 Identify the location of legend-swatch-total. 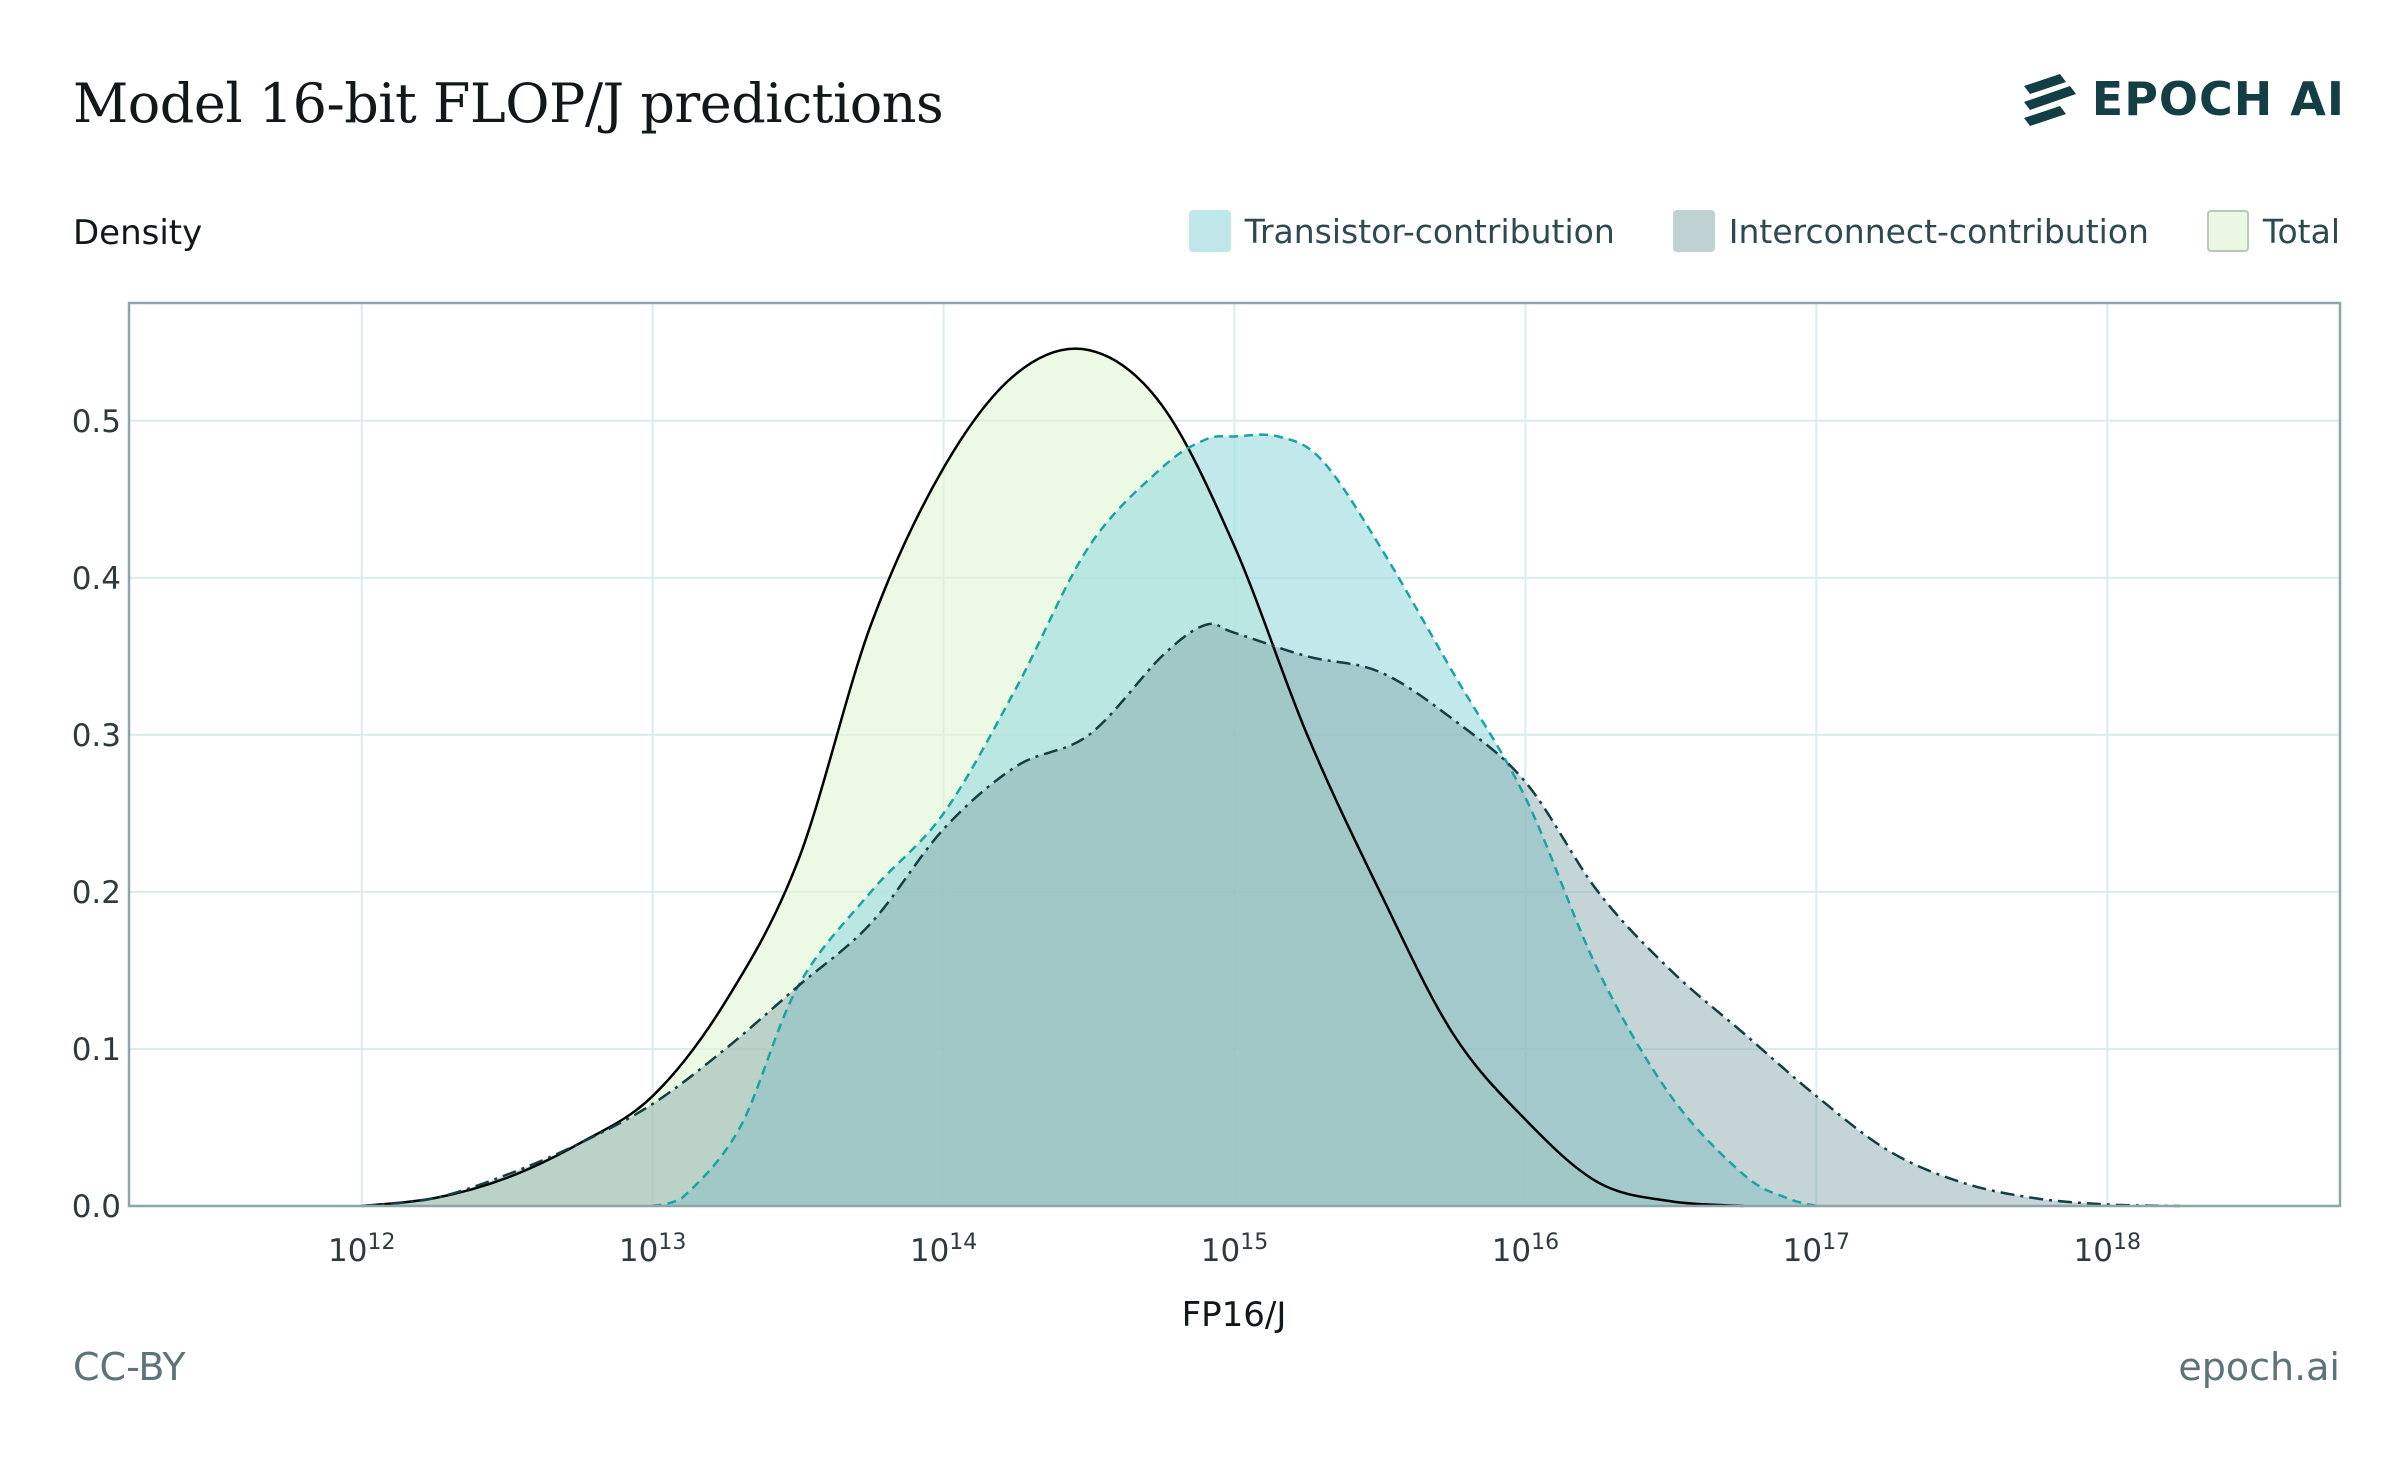
(2227, 231).